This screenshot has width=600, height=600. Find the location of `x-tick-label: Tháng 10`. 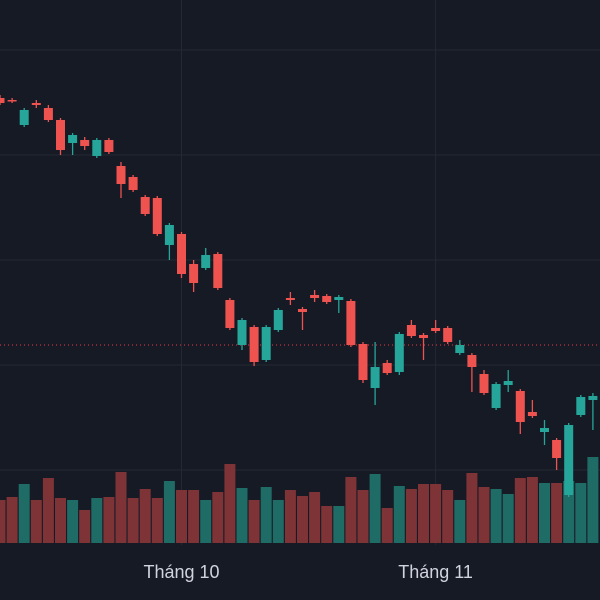

x-tick-label: Tháng 10 is located at coordinates (181, 572).